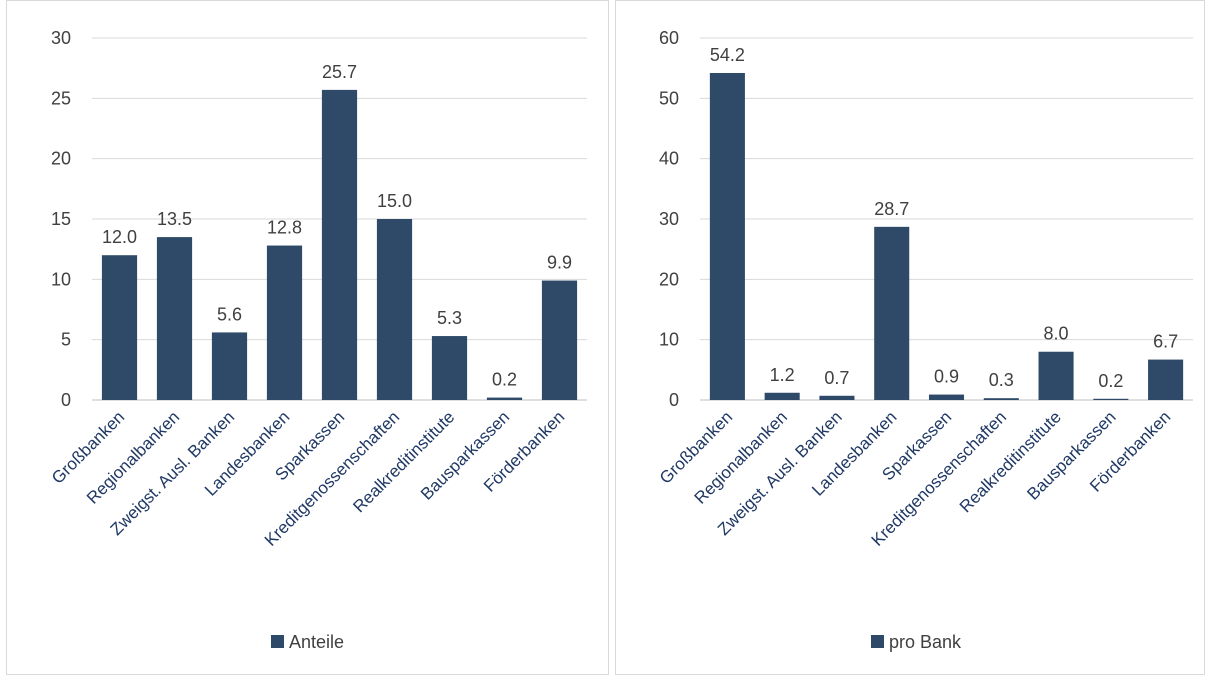 The width and height of the screenshot is (1209, 676). I want to click on data-label: 13.5, so click(174, 219).